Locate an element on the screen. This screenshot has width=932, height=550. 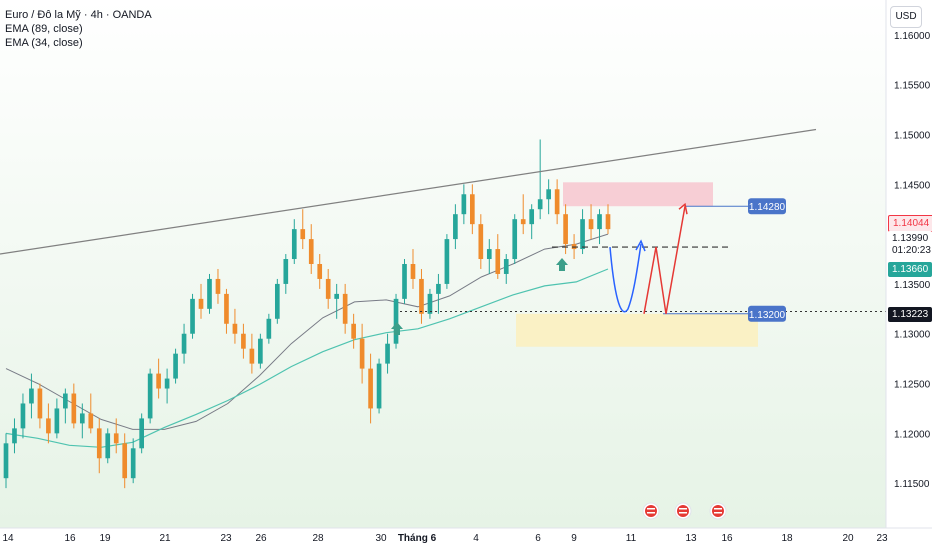
x-tick-label: 6 is located at coordinates (538, 538).